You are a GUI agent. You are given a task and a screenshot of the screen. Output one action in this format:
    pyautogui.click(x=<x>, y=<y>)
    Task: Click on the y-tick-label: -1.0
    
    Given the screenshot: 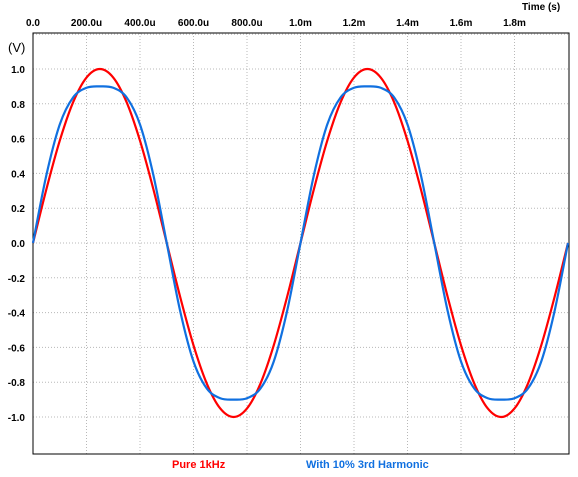 What is the action you would take?
    pyautogui.click(x=17, y=418)
    